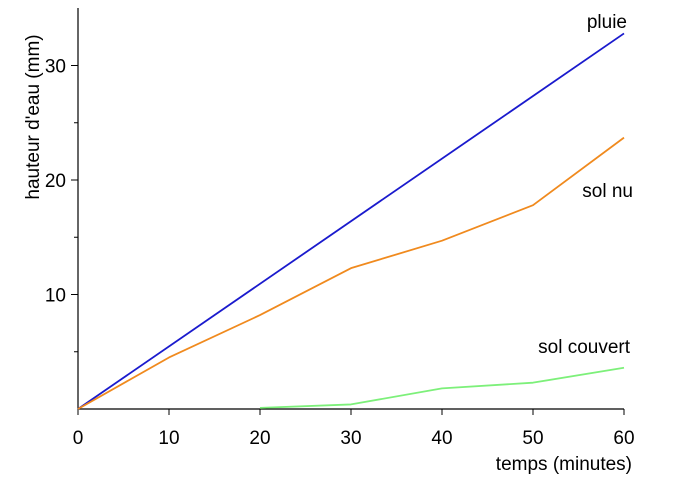 Image resolution: width=674 pixels, height=490 pixels. I want to click on x-tick-label: 20, so click(259, 438).